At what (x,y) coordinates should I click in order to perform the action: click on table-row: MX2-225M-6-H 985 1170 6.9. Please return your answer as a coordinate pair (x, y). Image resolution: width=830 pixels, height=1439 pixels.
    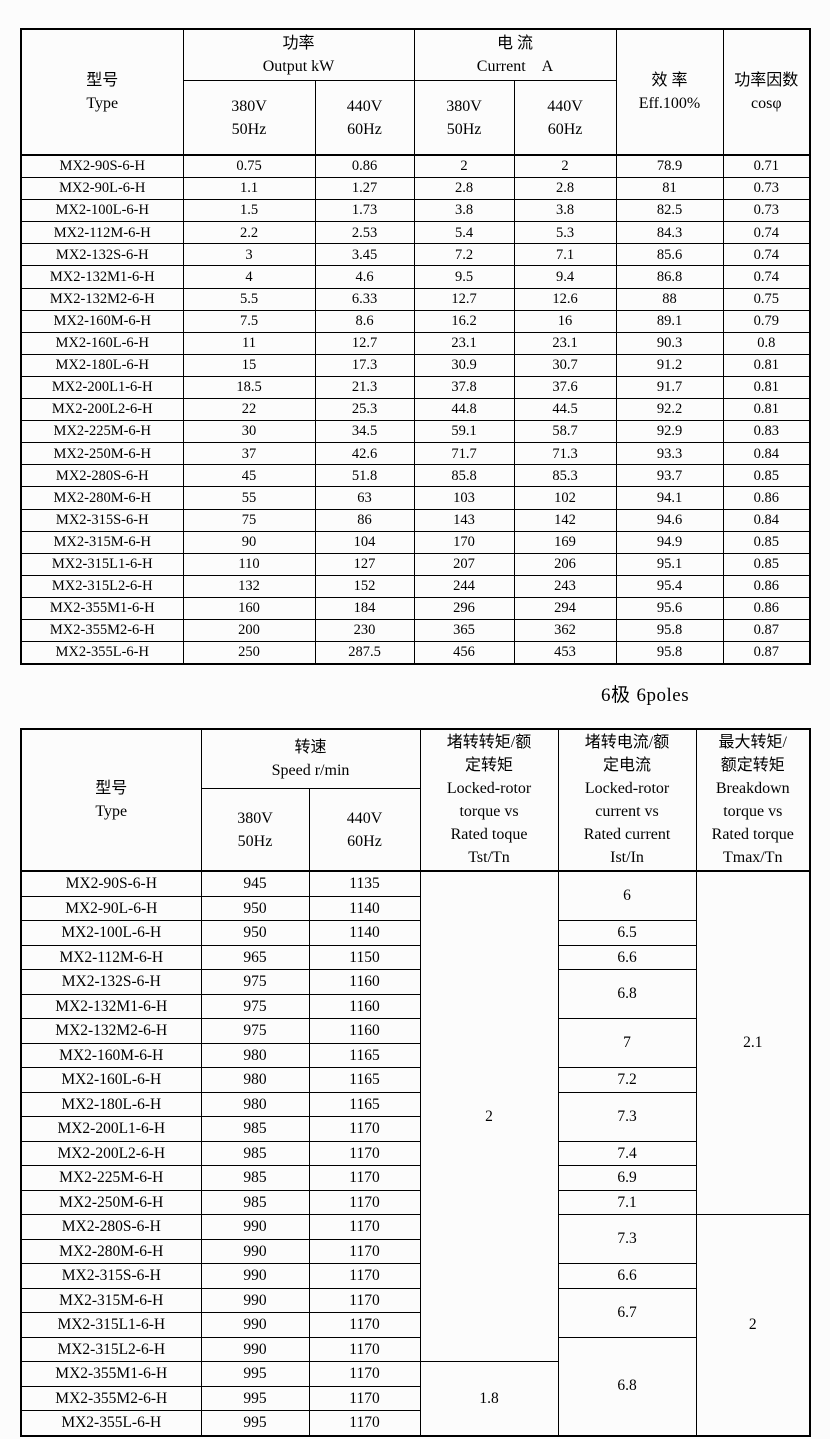
    Looking at the image, I should click on (415, 1178).